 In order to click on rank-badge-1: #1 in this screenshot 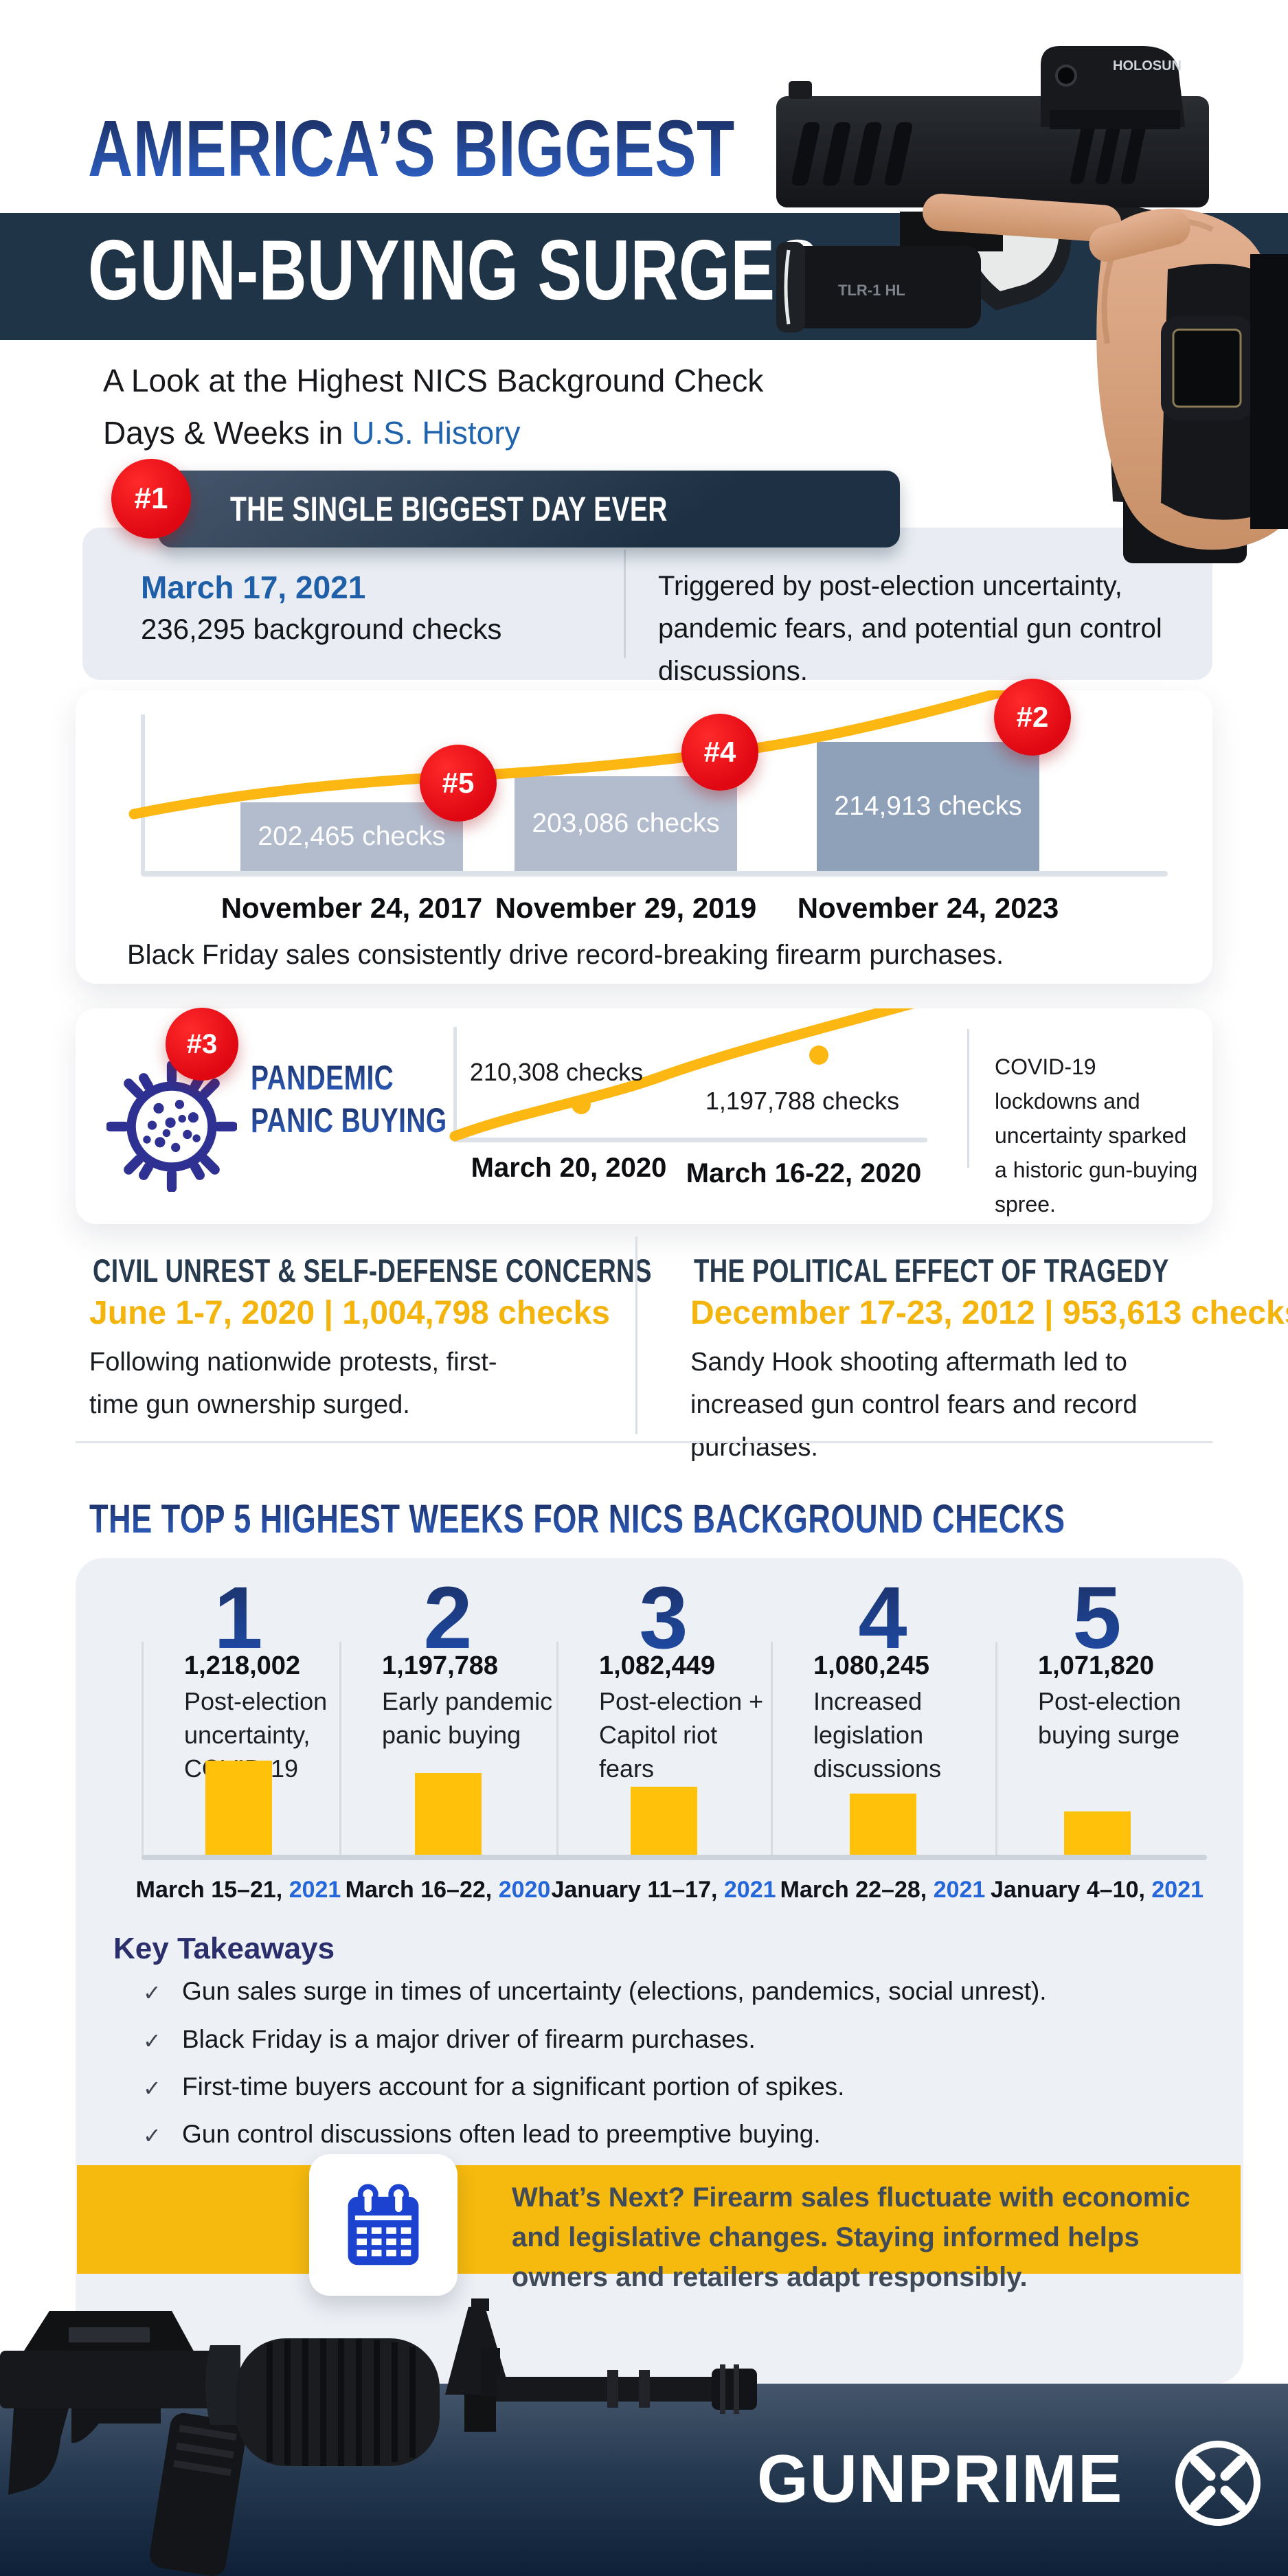, I will do `click(151, 499)`.